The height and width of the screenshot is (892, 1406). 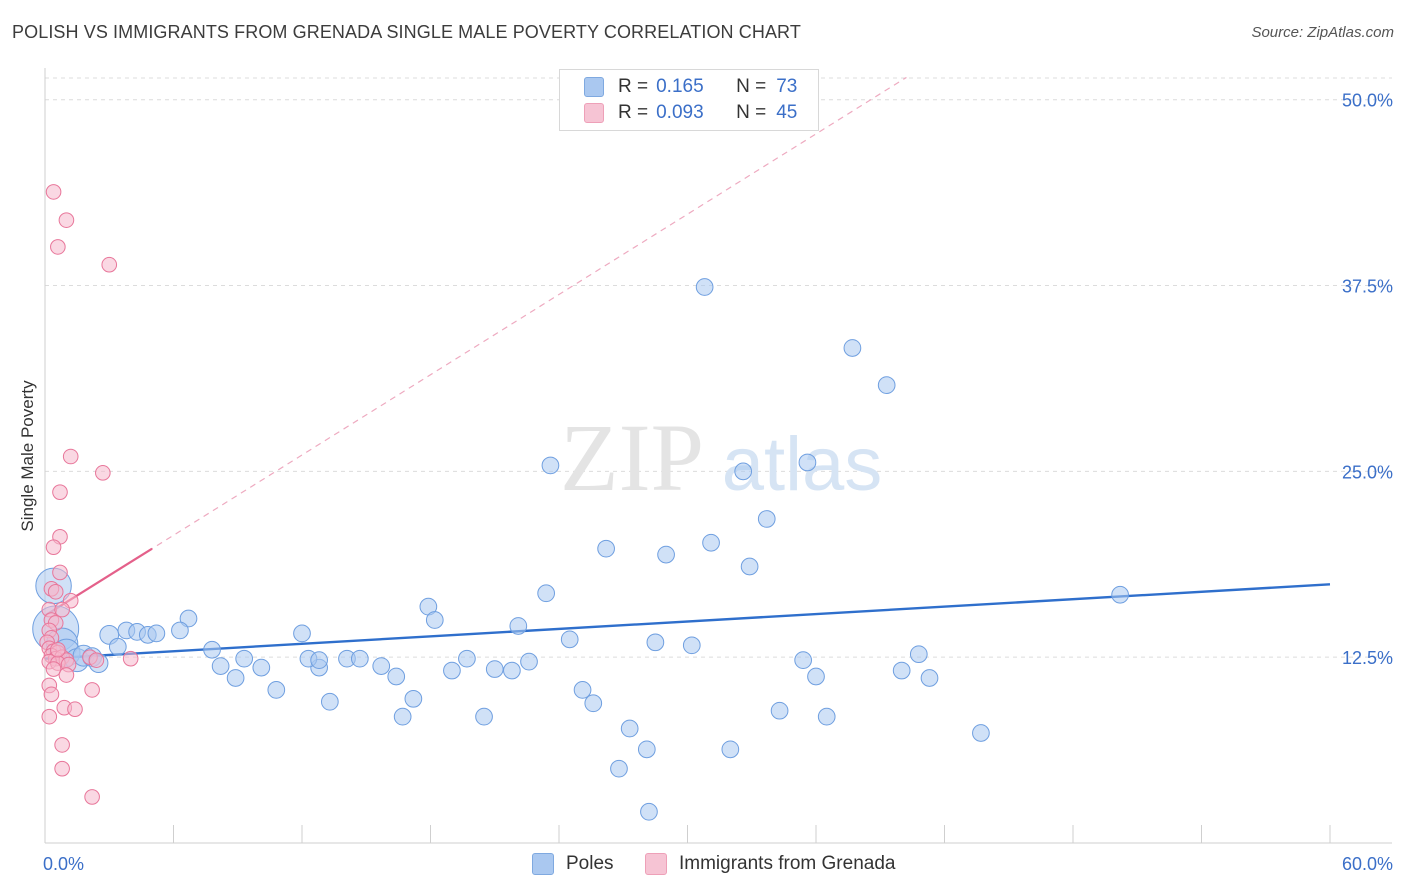 I want to click on watermark-zip: ZIP, so click(x=632, y=457).